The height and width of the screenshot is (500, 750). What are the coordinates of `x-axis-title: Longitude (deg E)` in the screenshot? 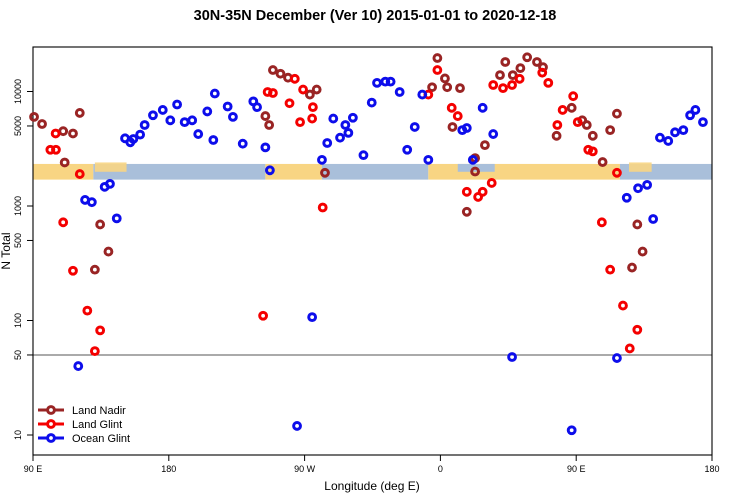 It's located at (372, 486).